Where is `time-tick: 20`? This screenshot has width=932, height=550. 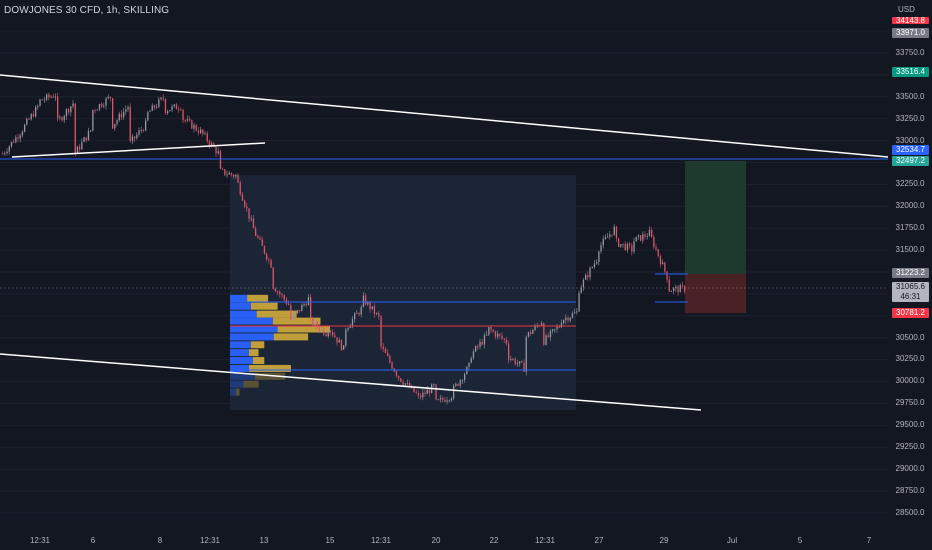
time-tick: 20 is located at coordinates (436, 540).